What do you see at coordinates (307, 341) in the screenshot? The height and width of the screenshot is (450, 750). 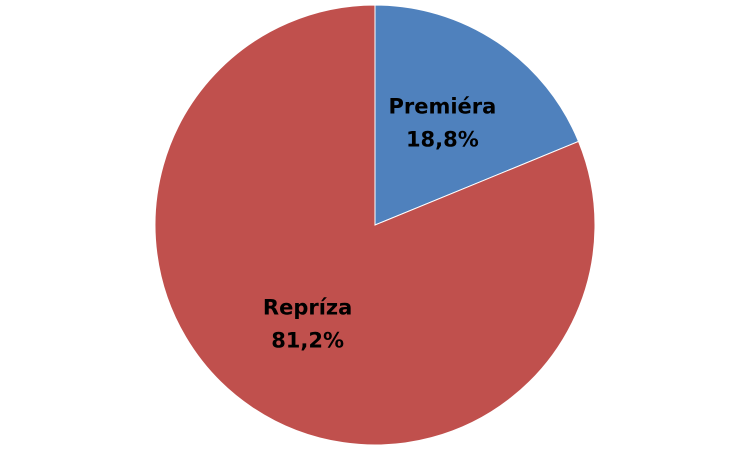 I see `slice-value-label: 81,2%` at bounding box center [307, 341].